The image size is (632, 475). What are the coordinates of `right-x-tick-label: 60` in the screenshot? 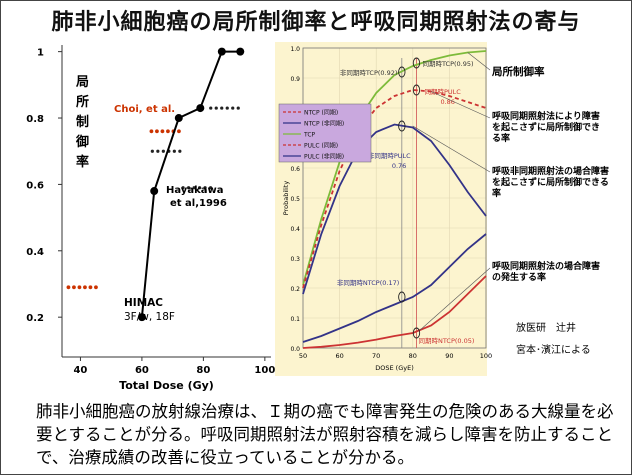 It's located at (339, 356).